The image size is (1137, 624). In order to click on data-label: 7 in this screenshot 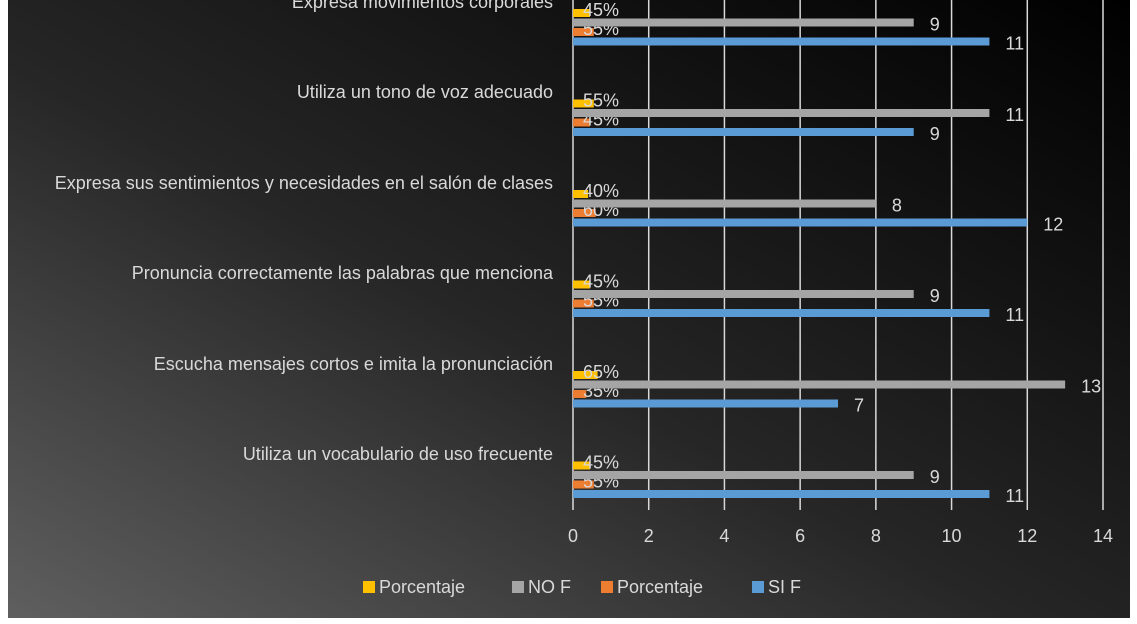, I will do `click(859, 405)`.